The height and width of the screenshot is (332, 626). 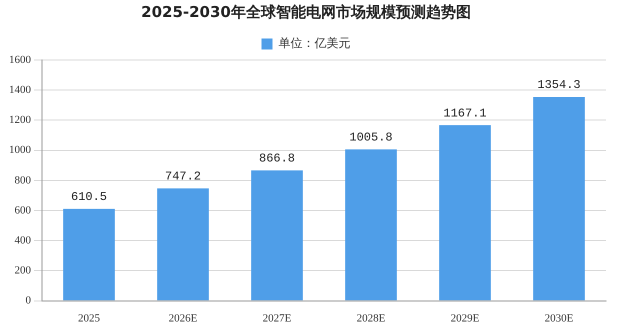 I want to click on y-tick-label: 1400, so click(x=20, y=90).